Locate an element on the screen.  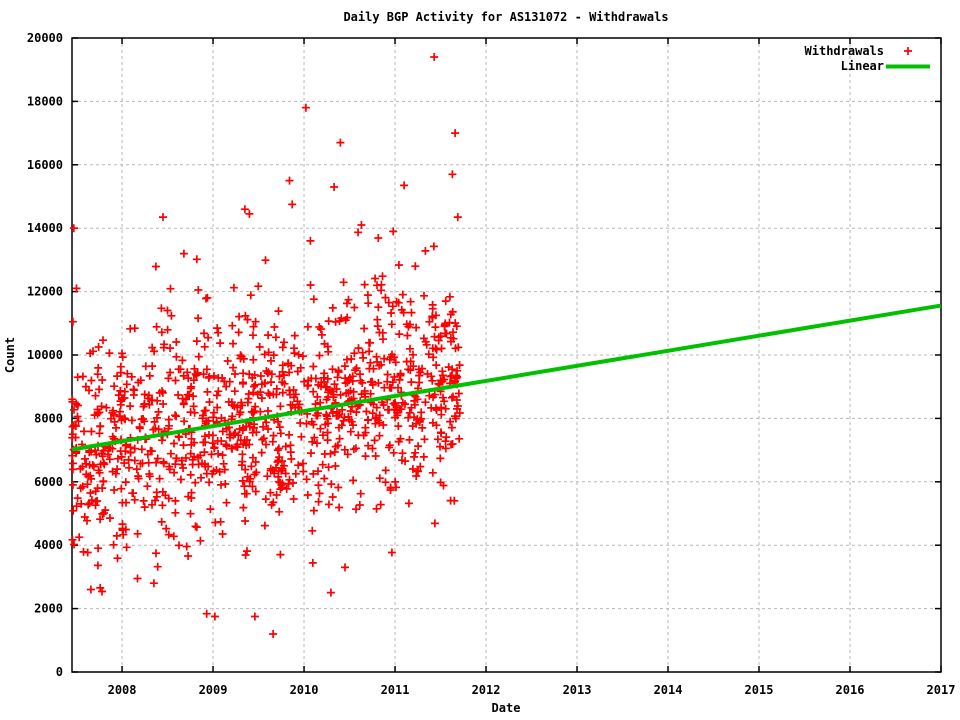
legend: Withdrawals Linear is located at coordinates (867, 58).